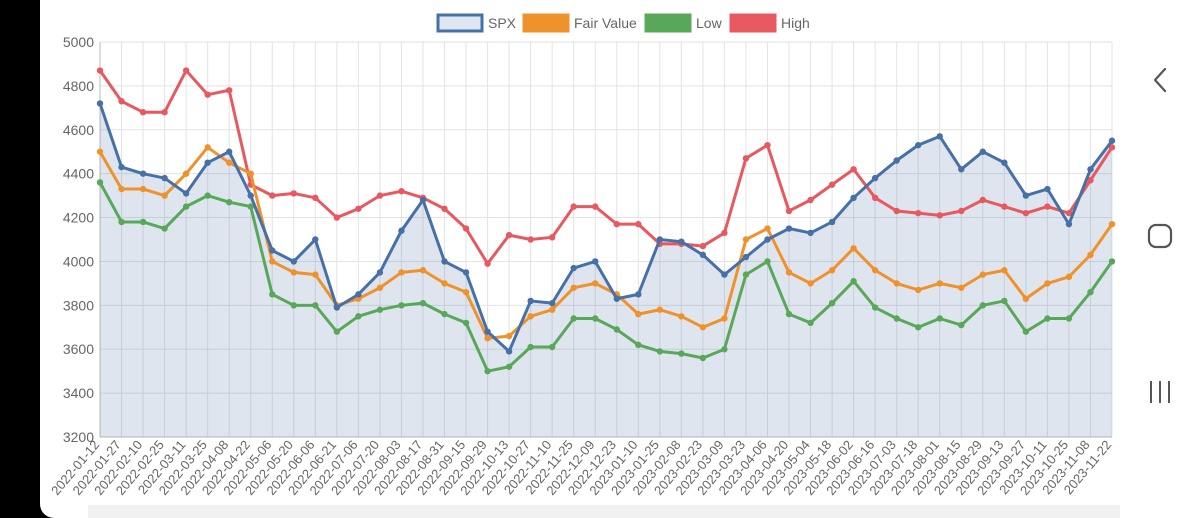 This screenshot has width=1200, height=518. What do you see at coordinates (78, 305) in the screenshot?
I see `y-tick-label: 3800` at bounding box center [78, 305].